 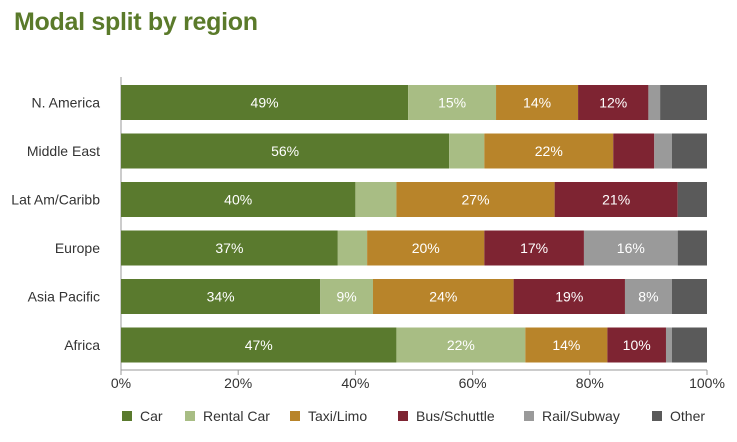 What do you see at coordinates (127, 416) in the screenshot?
I see `legend-swatch-car` at bounding box center [127, 416].